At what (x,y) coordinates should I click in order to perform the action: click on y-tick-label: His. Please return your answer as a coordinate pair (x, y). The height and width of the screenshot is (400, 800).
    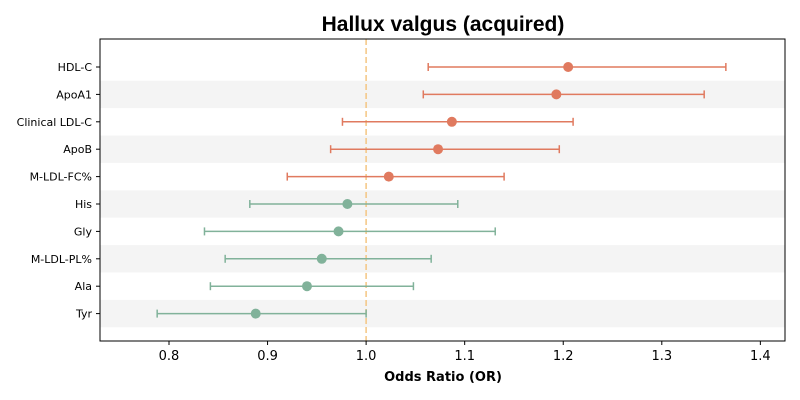
    Looking at the image, I should click on (83, 204).